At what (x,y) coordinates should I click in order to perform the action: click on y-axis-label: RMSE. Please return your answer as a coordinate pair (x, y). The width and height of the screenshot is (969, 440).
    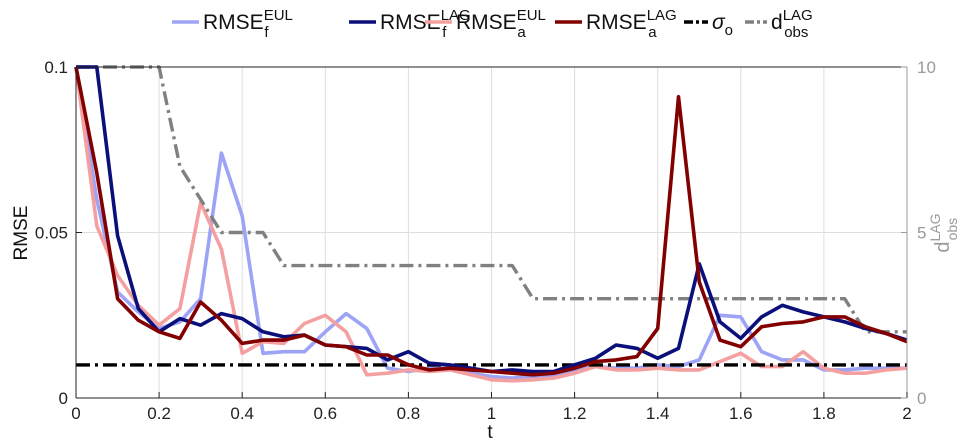
    Looking at the image, I should click on (21, 233).